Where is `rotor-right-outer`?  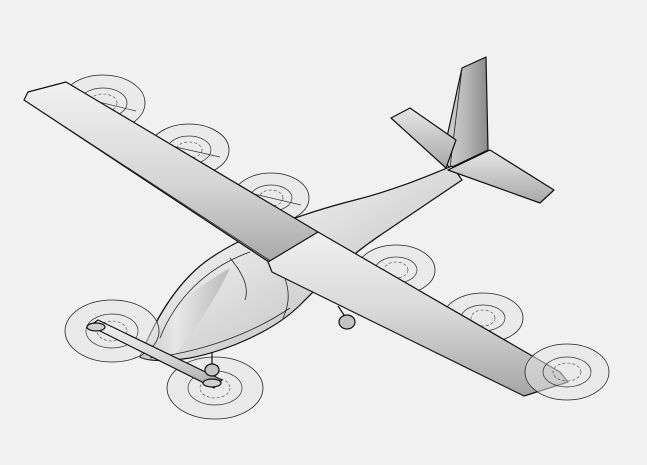
rotor-right-outer is located at coordinates (567, 372).